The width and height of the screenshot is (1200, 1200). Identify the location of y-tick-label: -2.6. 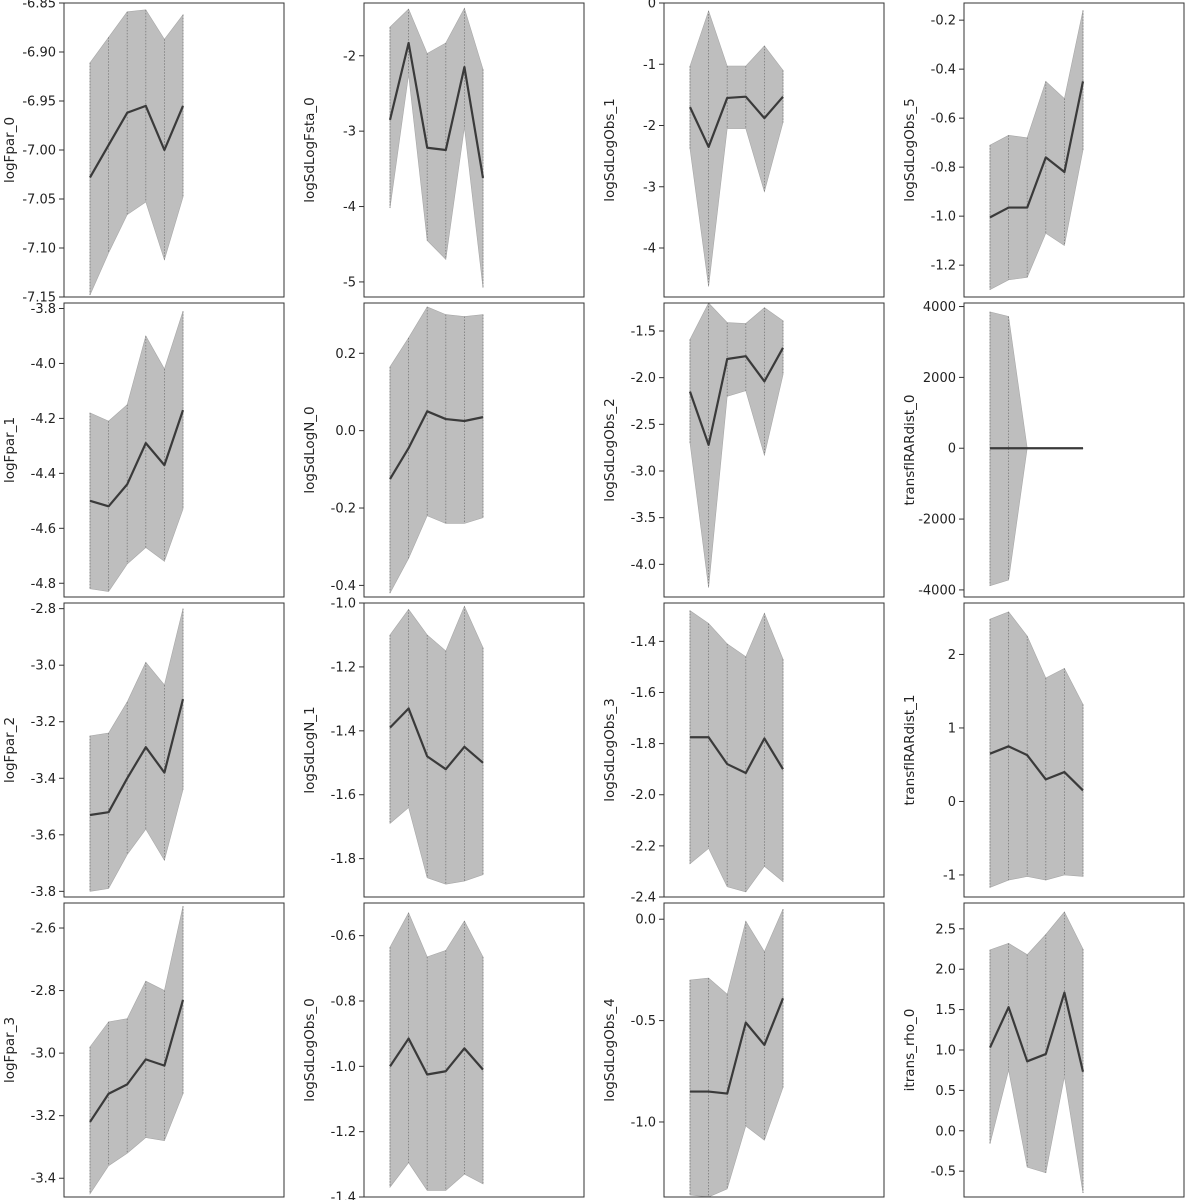
(43, 929).